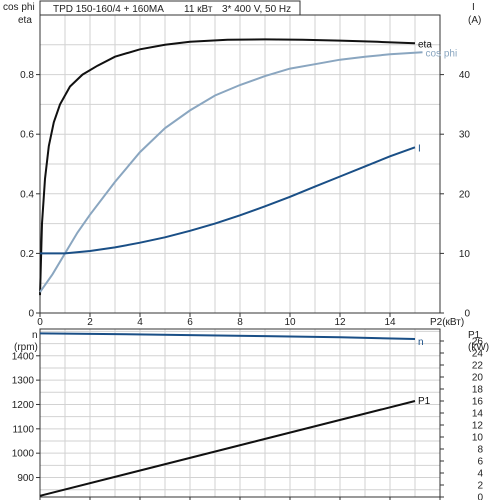 This screenshot has height=500, width=500. What do you see at coordinates (23, 429) in the screenshot?
I see `bottom-left-tick-label: 1100` at bounding box center [23, 429].